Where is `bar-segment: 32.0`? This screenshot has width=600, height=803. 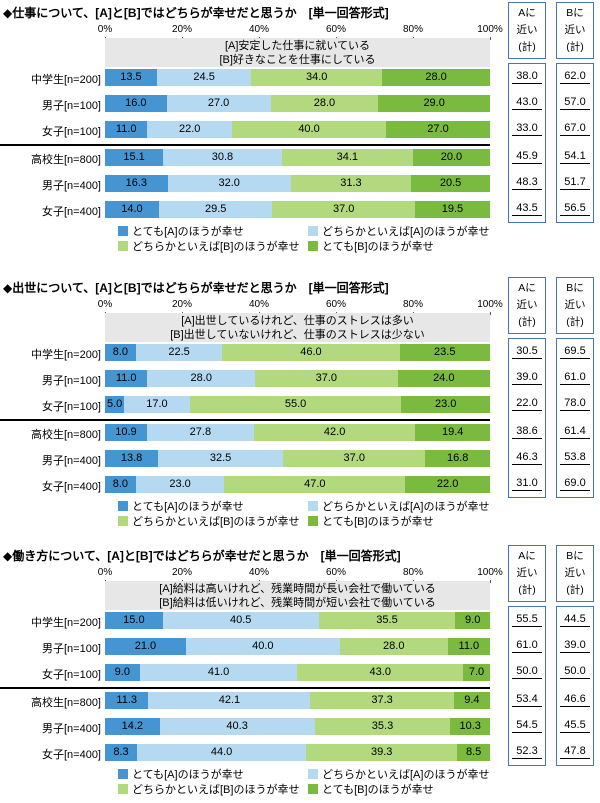
bar-segment: 32.0 is located at coordinates (229, 183).